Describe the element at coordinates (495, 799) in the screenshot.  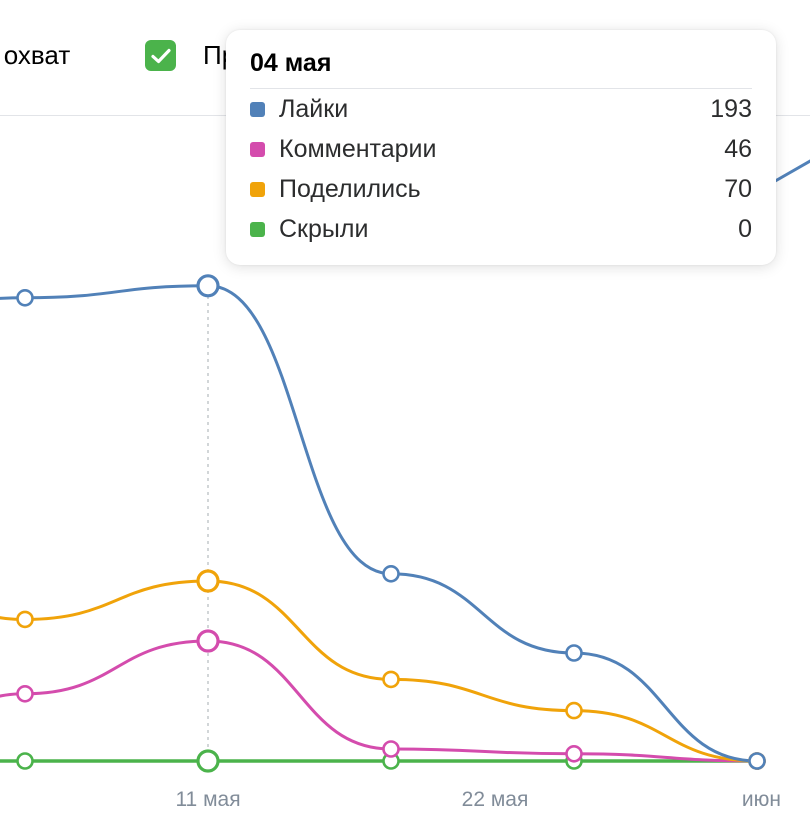
I see `x-tick-label: 22 мая` at that location.